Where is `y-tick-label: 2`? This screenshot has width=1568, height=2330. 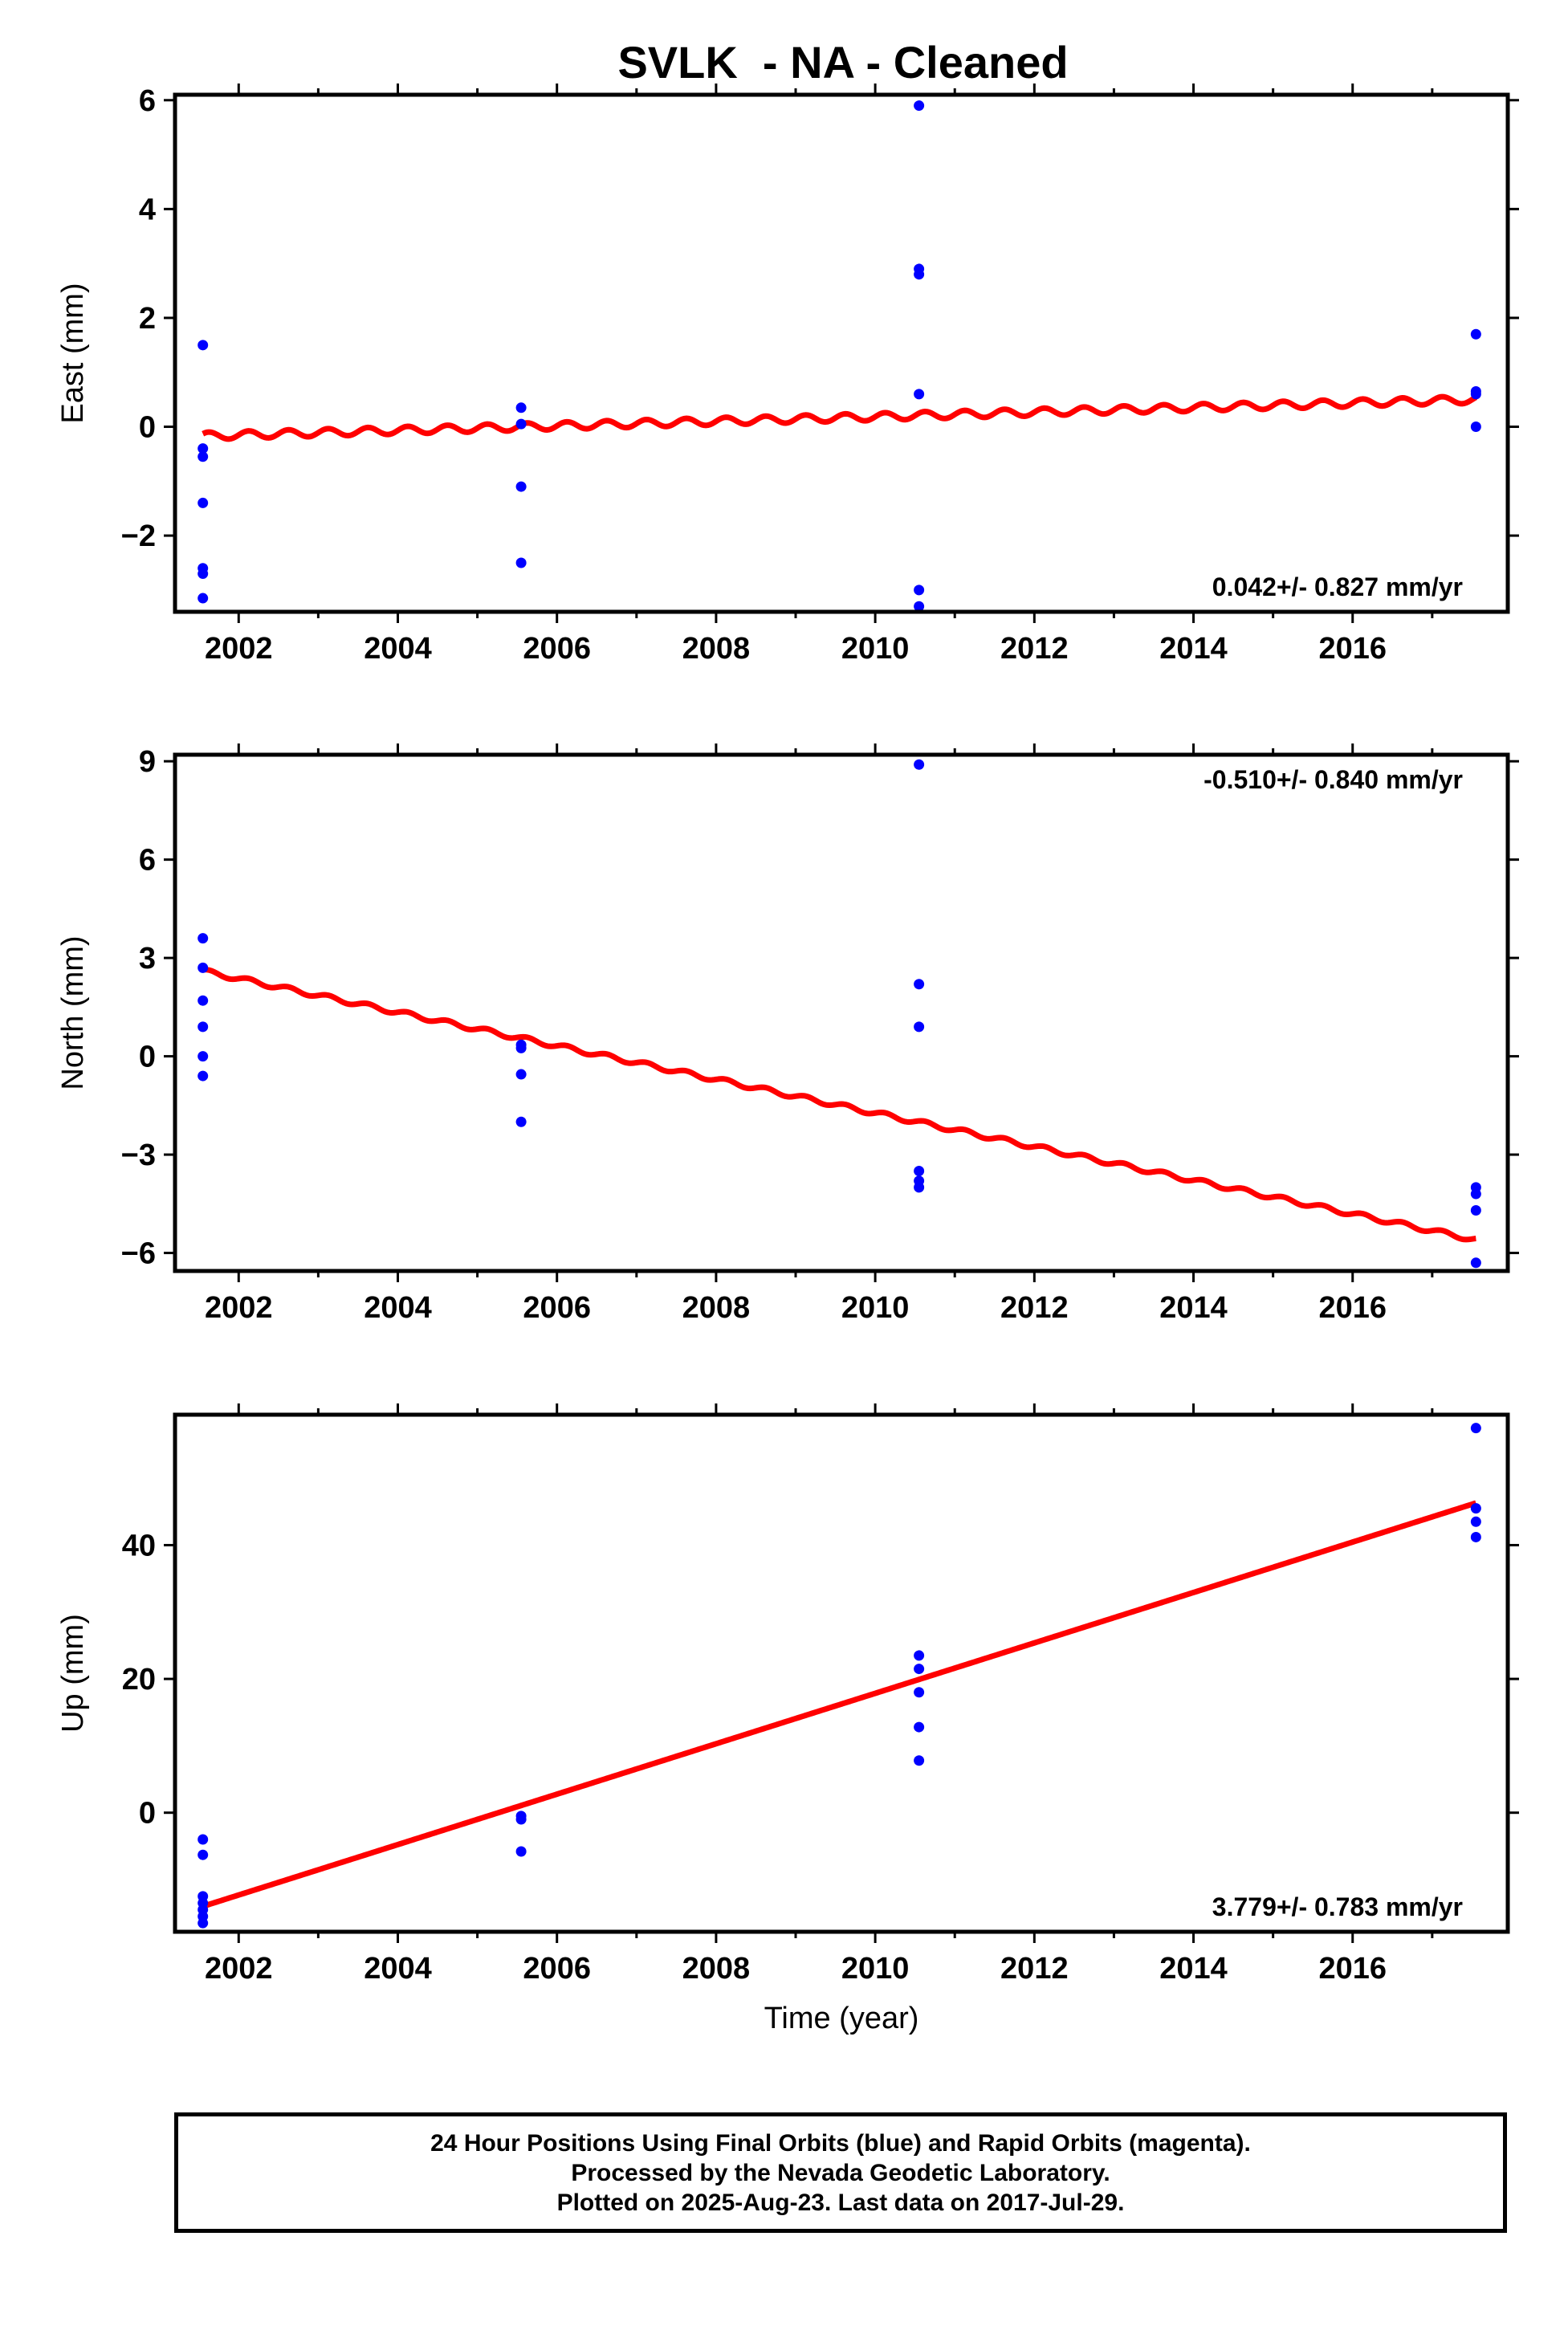
y-tick-label: 2 is located at coordinates (147, 319).